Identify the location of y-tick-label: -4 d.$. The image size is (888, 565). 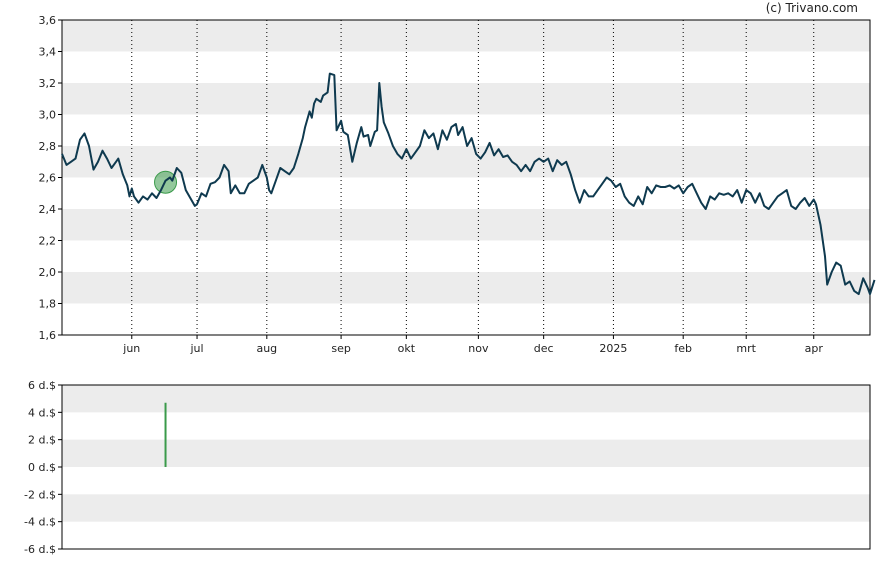
(40, 522).